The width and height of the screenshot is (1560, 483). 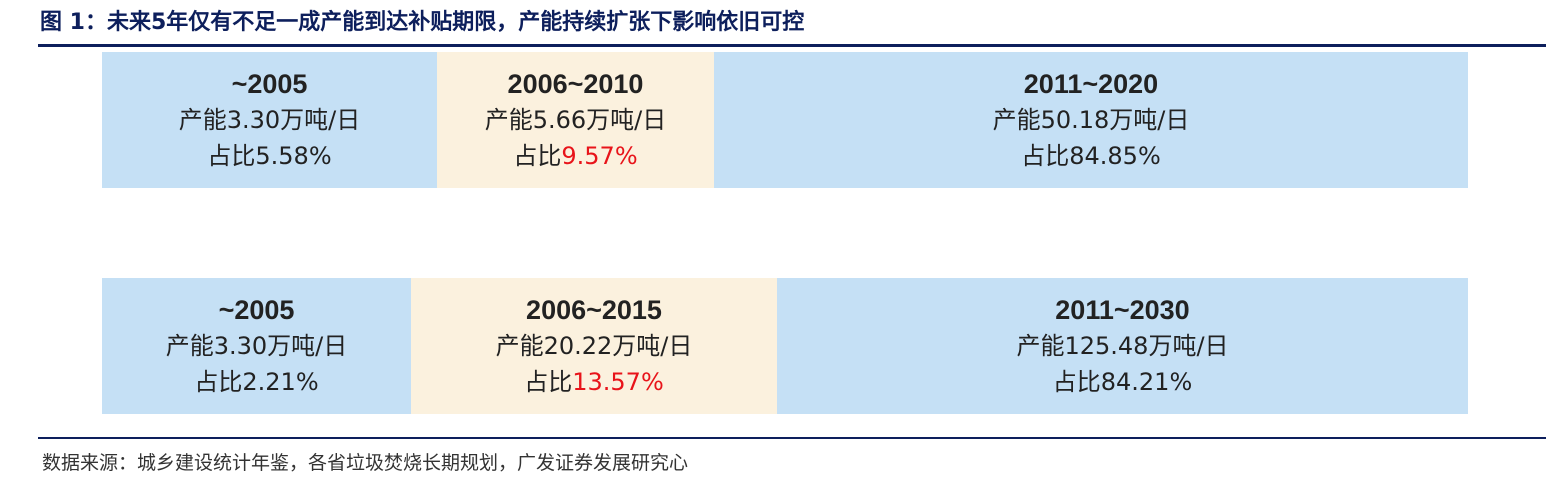 What do you see at coordinates (792, 438) in the screenshot?
I see `bottom-divider` at bounding box center [792, 438].